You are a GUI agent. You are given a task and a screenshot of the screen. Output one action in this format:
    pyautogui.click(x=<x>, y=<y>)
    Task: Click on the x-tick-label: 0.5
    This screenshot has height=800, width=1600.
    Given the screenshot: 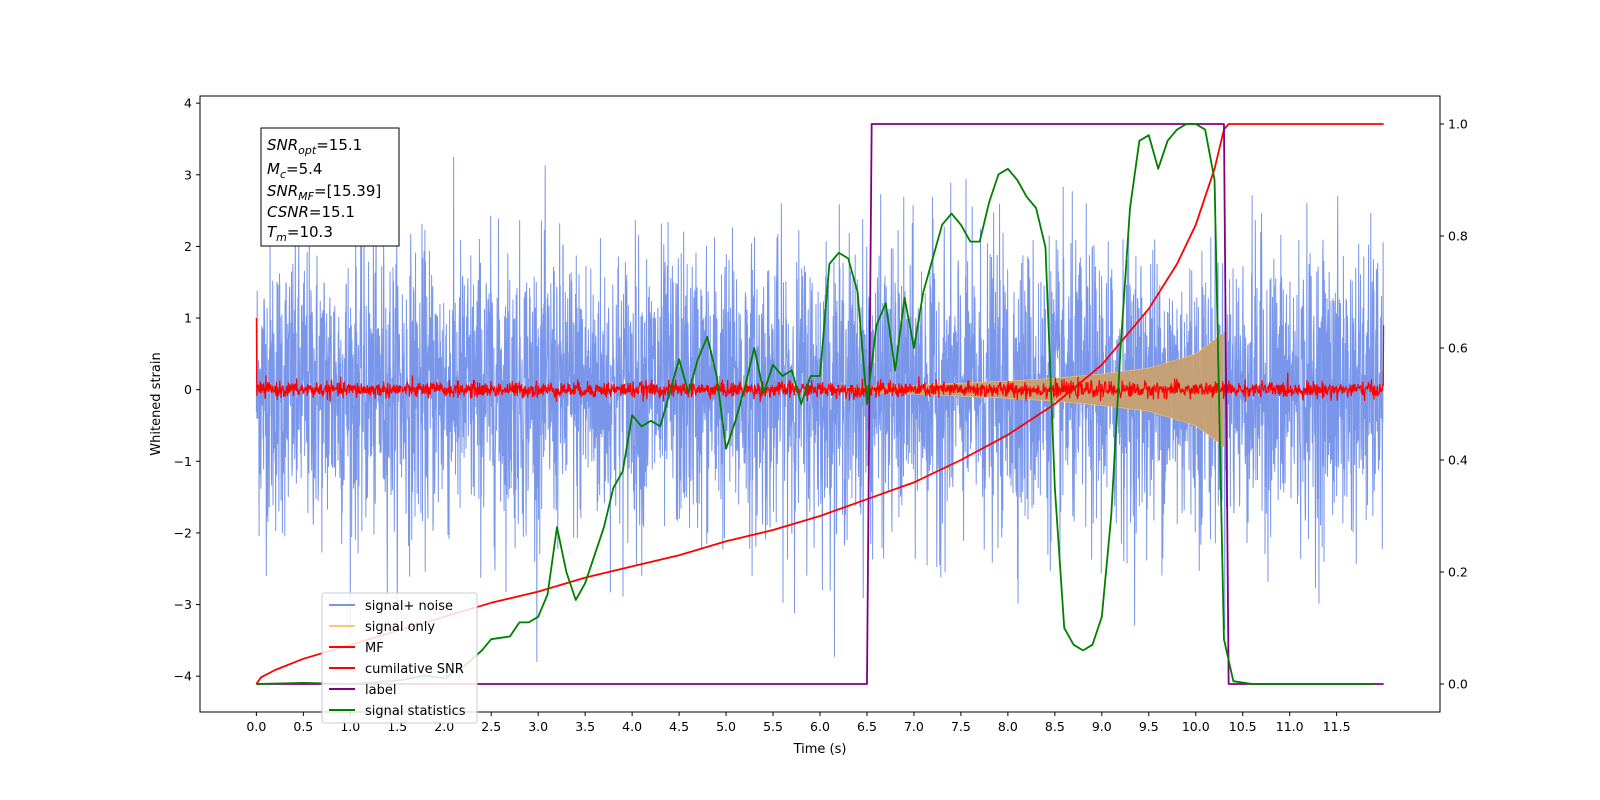 What is the action you would take?
    pyautogui.click(x=303, y=726)
    